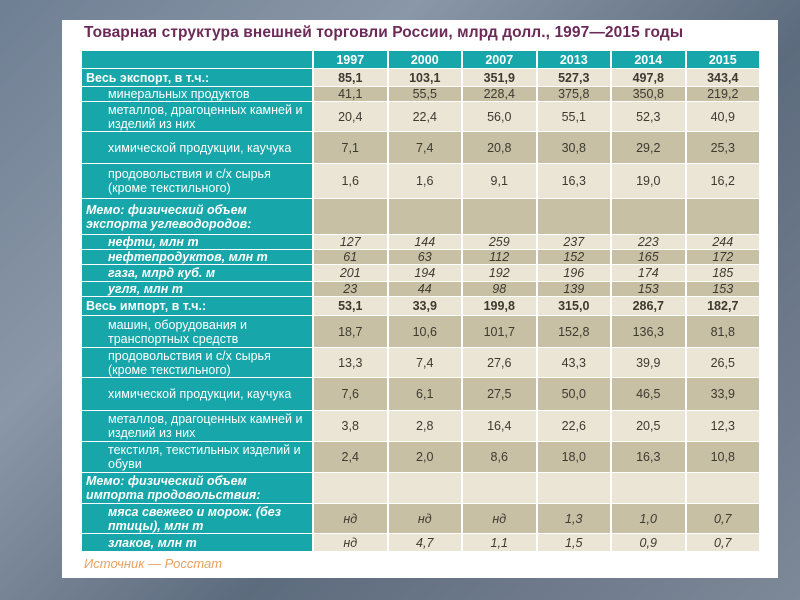 This screenshot has width=800, height=600. What do you see at coordinates (350, 289) in the screenshot?
I see `table-cell: 23` at bounding box center [350, 289].